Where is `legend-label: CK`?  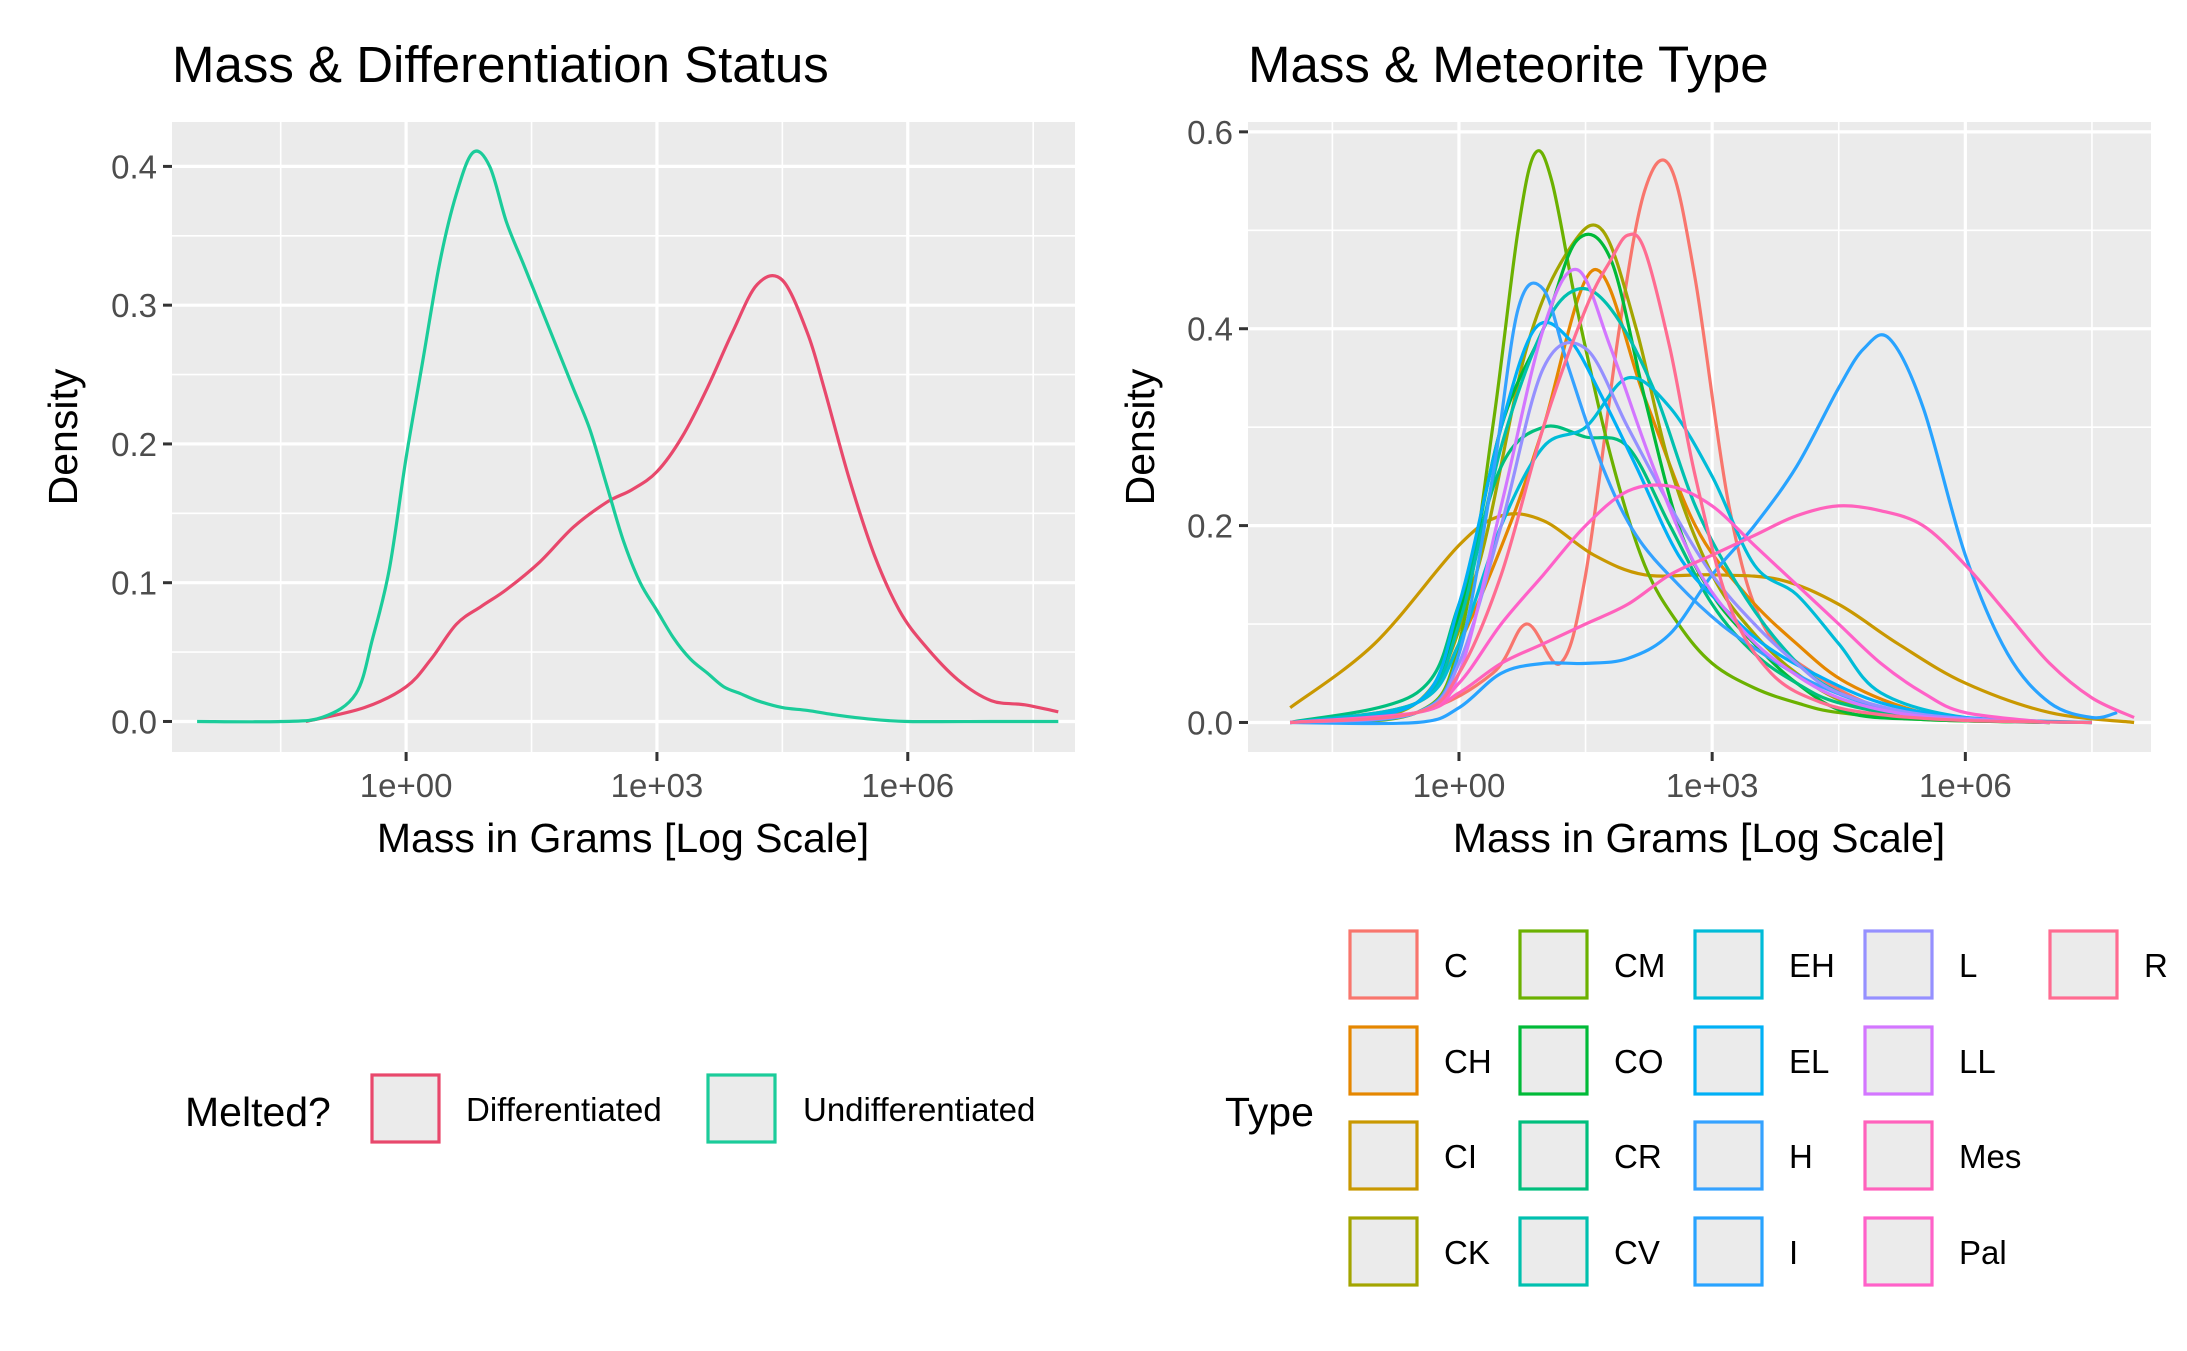 legend-label: CK is located at coordinates (1467, 1252).